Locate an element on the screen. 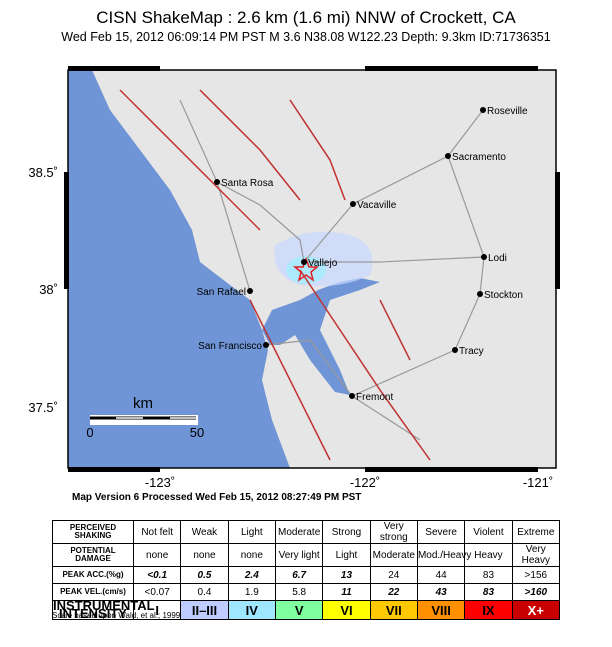 Image resolution: width=612 pixels, height=647 pixels. table-cell: 44 is located at coordinates (441, 575).